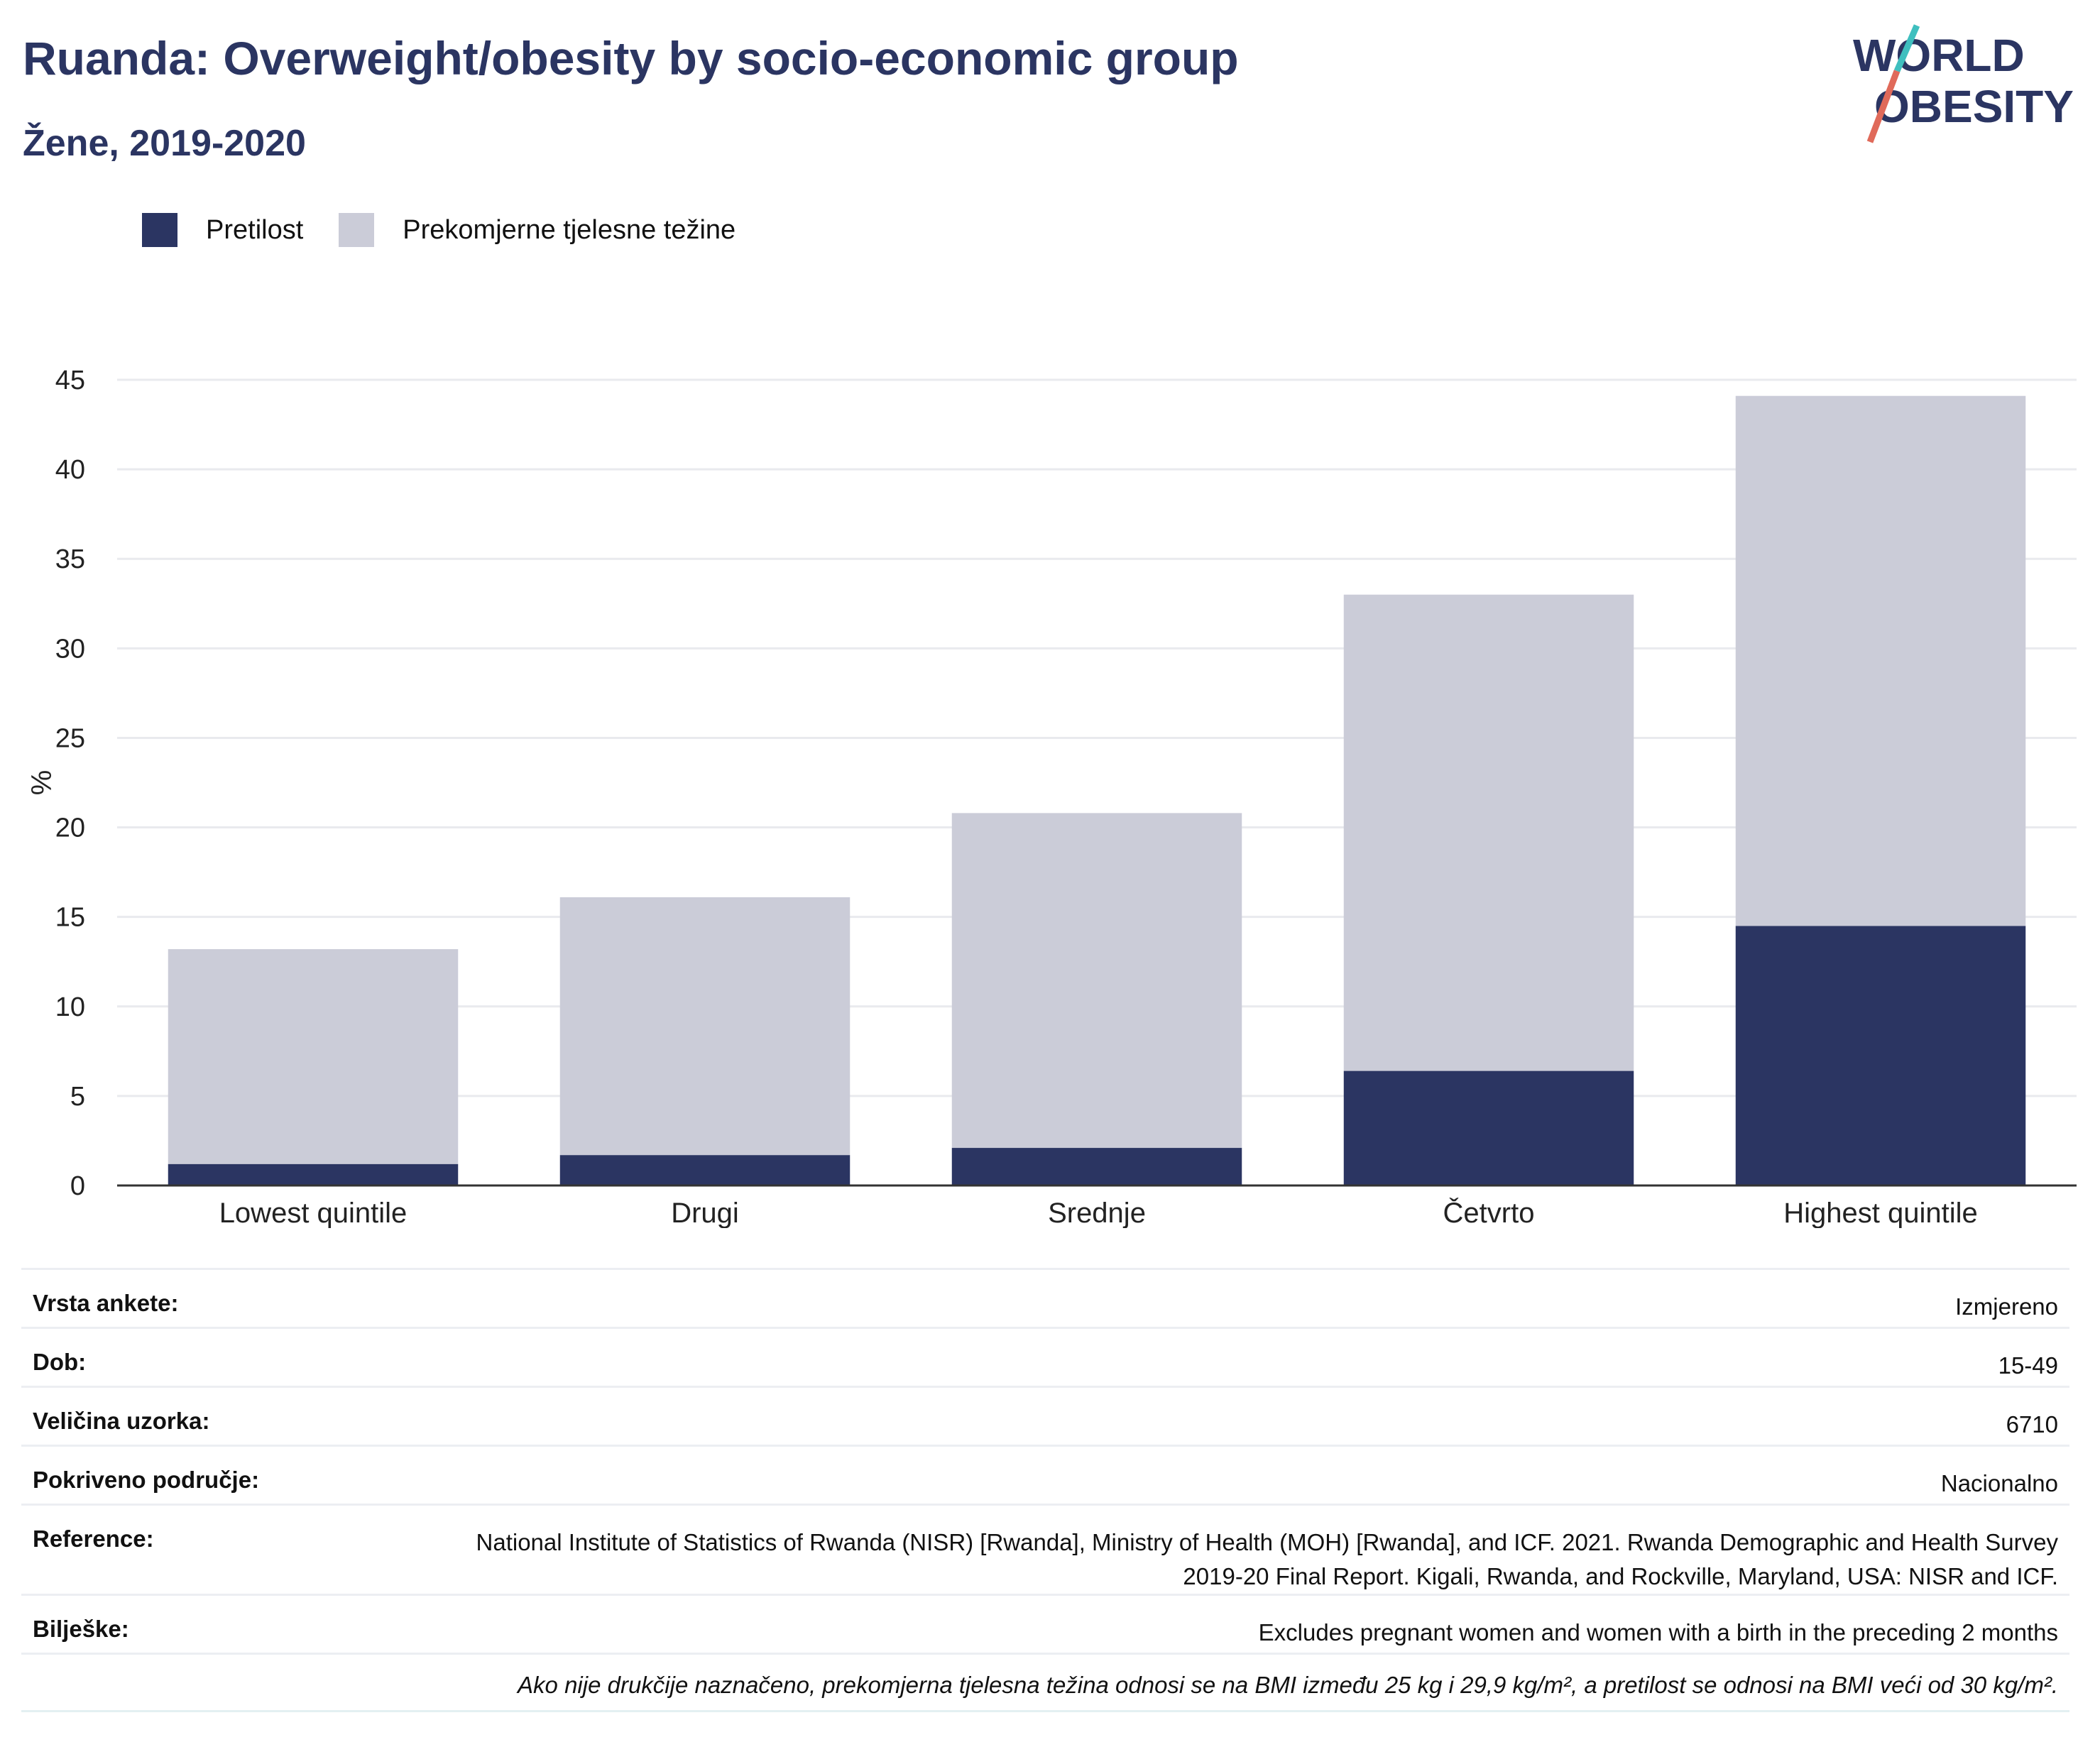 The height and width of the screenshot is (1747, 2100). I want to click on survey-info-row: Dob: 15-49, so click(1045, 1356).